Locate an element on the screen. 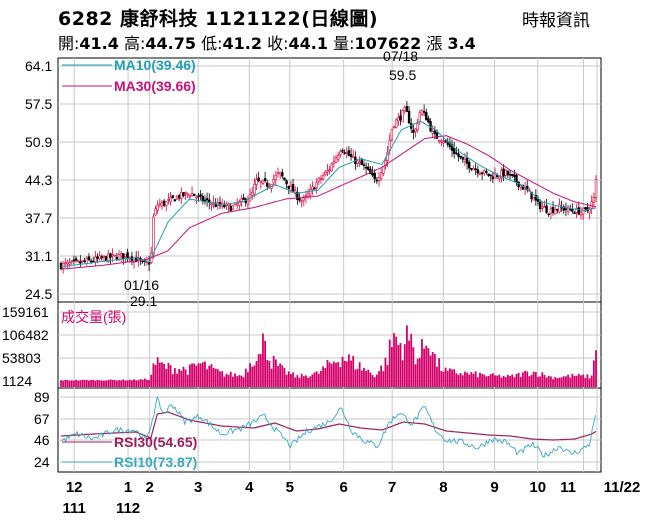 This screenshot has height=525, width=656. month-label: 1 is located at coordinates (128, 487).